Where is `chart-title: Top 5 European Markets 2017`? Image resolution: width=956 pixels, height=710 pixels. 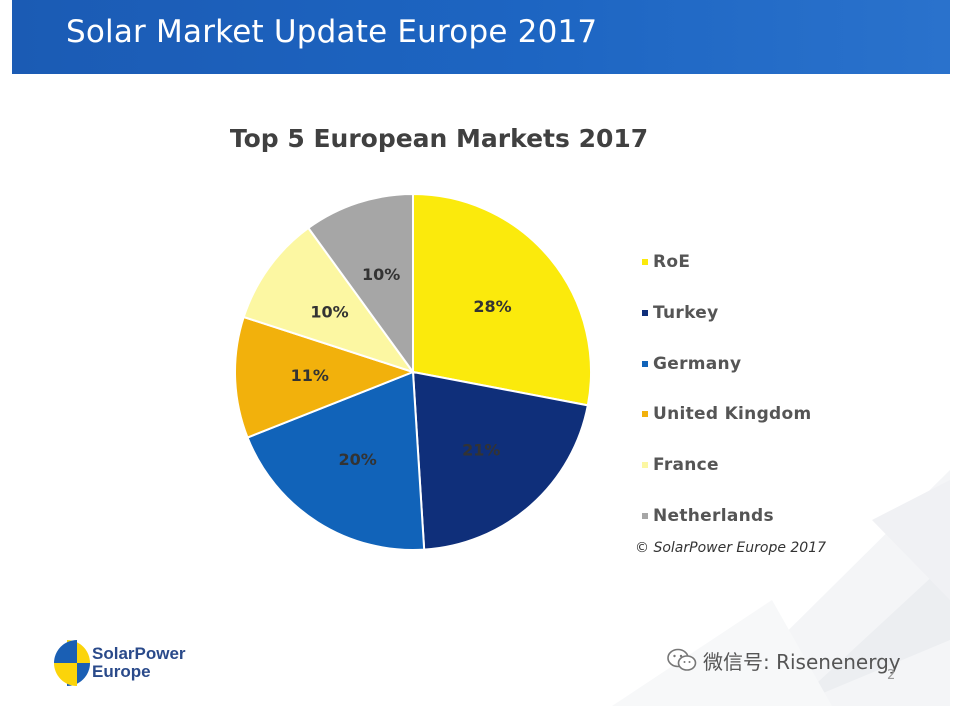 chart-title: Top 5 European Markets 2017 is located at coordinates (439, 138).